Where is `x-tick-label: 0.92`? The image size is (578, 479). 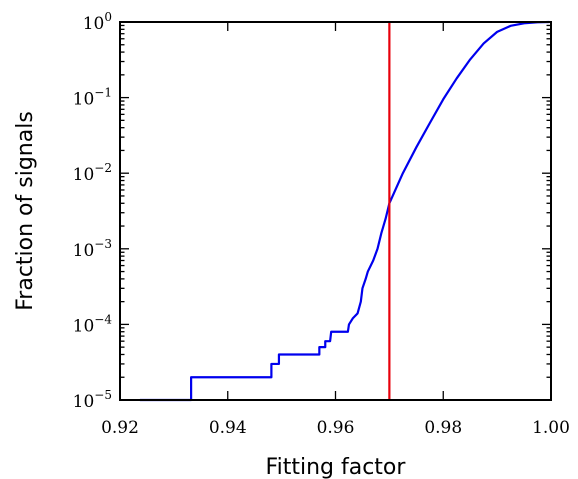
x-tick-label: 0.92 is located at coordinates (120, 428).